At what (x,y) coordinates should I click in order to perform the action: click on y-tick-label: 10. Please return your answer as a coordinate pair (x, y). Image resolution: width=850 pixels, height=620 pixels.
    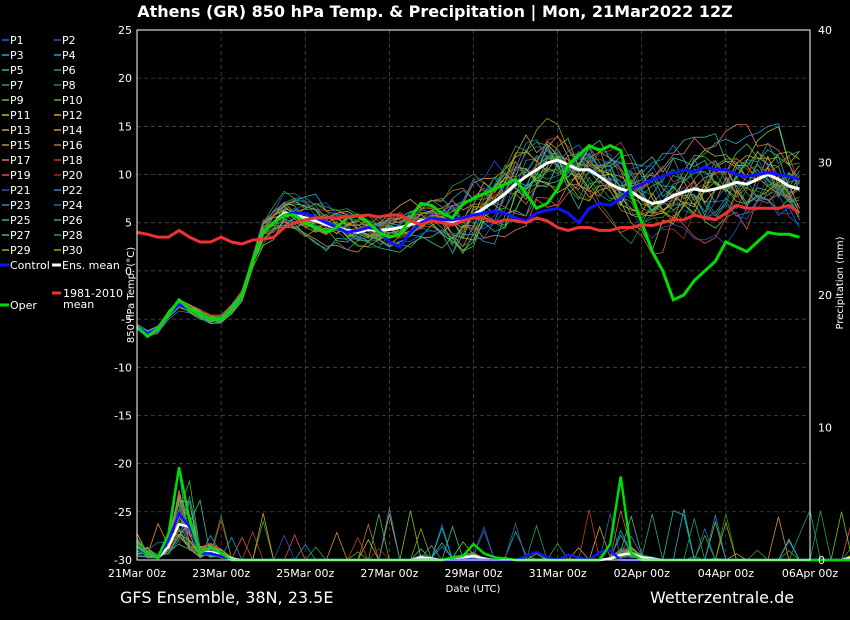
    Looking at the image, I should click on (125, 175).